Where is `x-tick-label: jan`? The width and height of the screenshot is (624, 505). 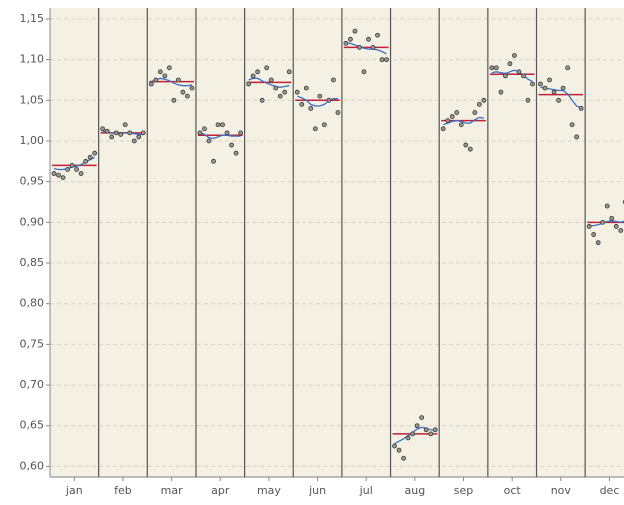 x-tick-label: jan is located at coordinates (74, 490).